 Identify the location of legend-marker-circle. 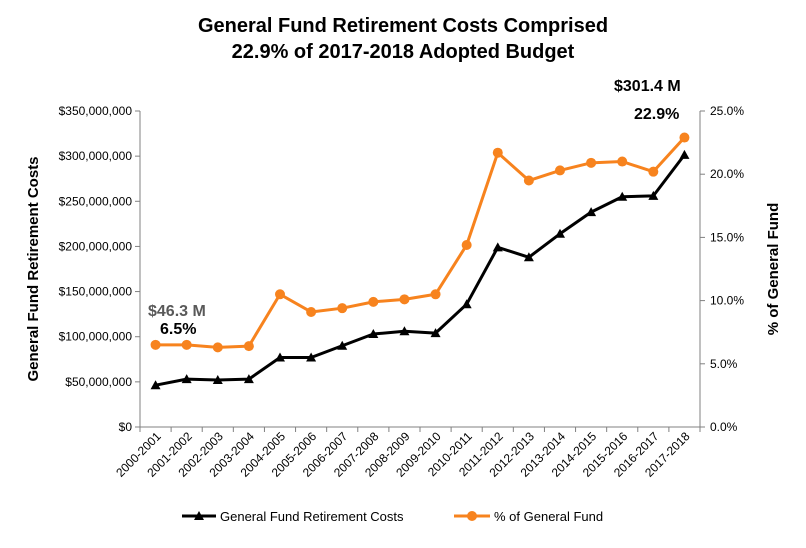
(472, 516).